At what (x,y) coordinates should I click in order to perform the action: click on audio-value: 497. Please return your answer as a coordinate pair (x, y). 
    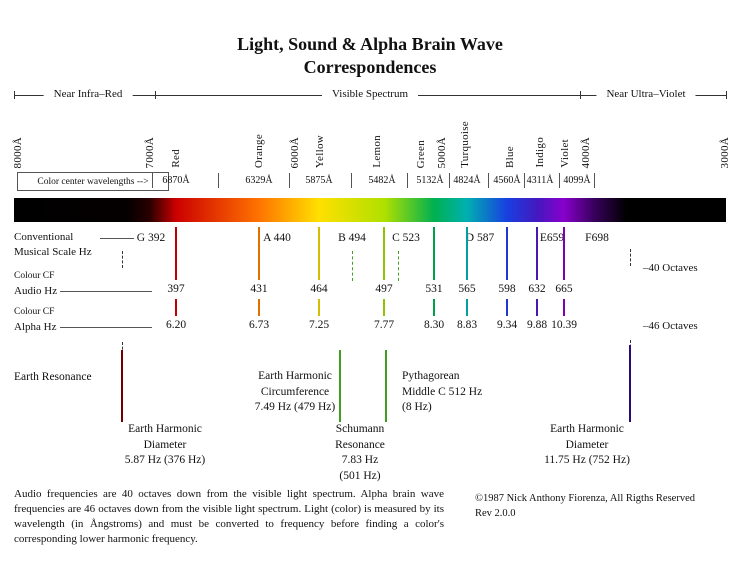
    Looking at the image, I should click on (384, 289).